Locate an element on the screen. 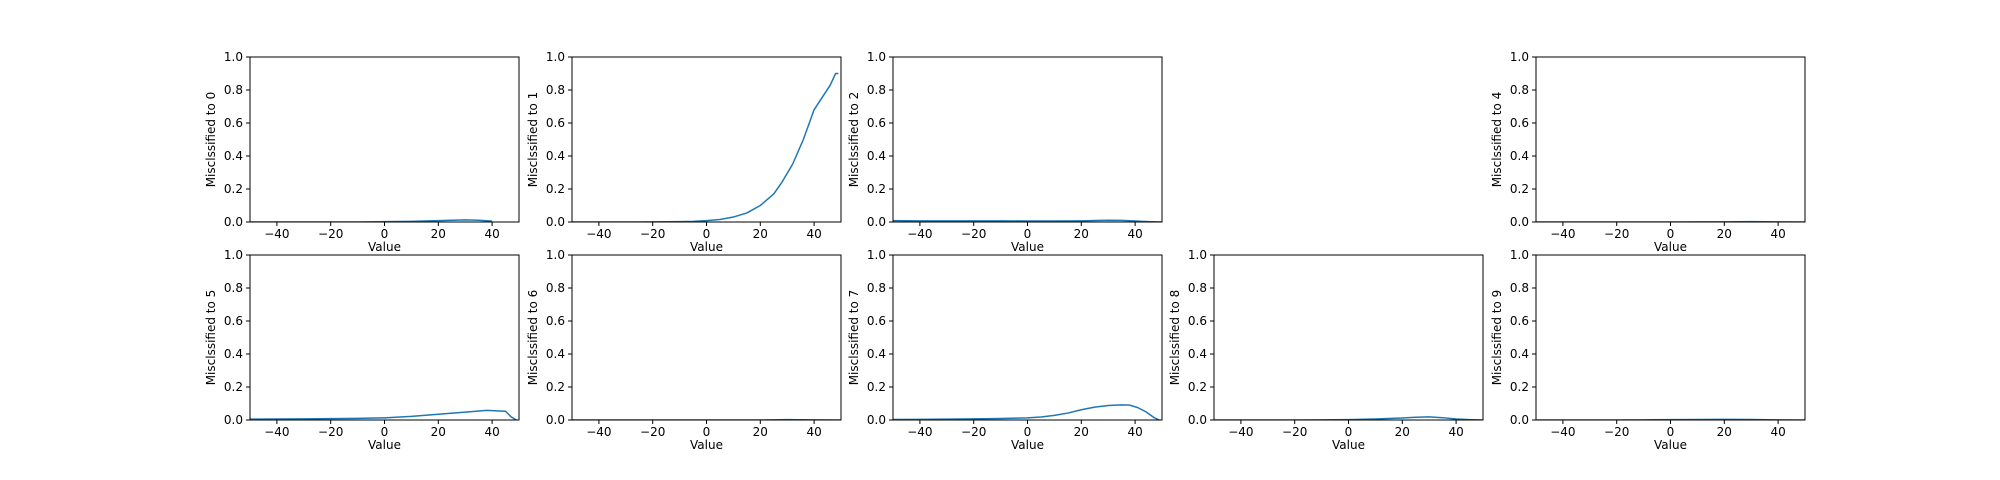 The width and height of the screenshot is (2000, 480). y-axis-label: Misclssified to 4 is located at coordinates (1497, 140).